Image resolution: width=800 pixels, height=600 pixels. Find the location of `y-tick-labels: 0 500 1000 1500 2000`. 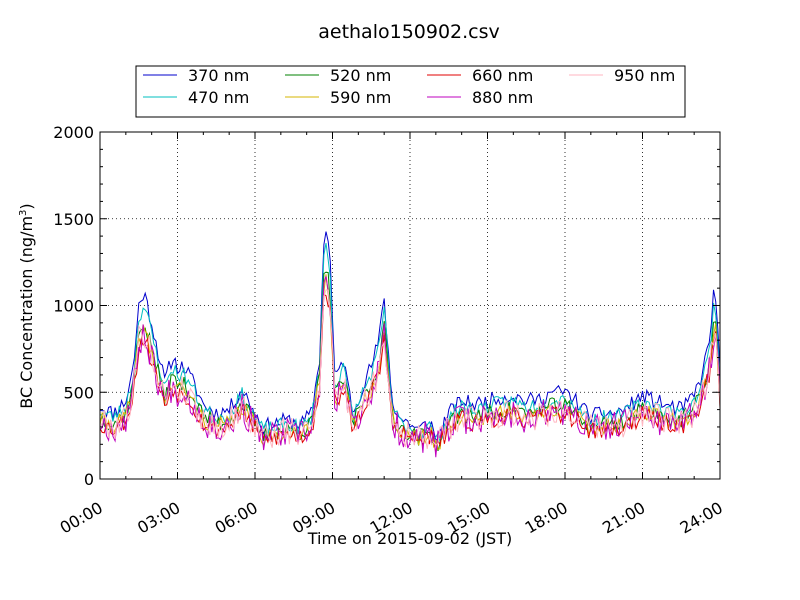

y-tick-labels: 0 500 1000 1500 2000 is located at coordinates (73, 306).